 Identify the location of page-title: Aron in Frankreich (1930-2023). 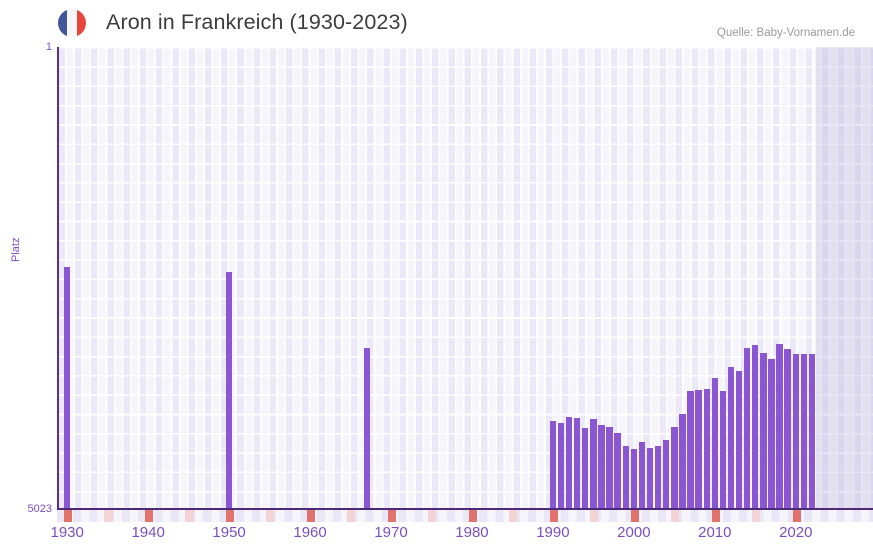
(257, 22).